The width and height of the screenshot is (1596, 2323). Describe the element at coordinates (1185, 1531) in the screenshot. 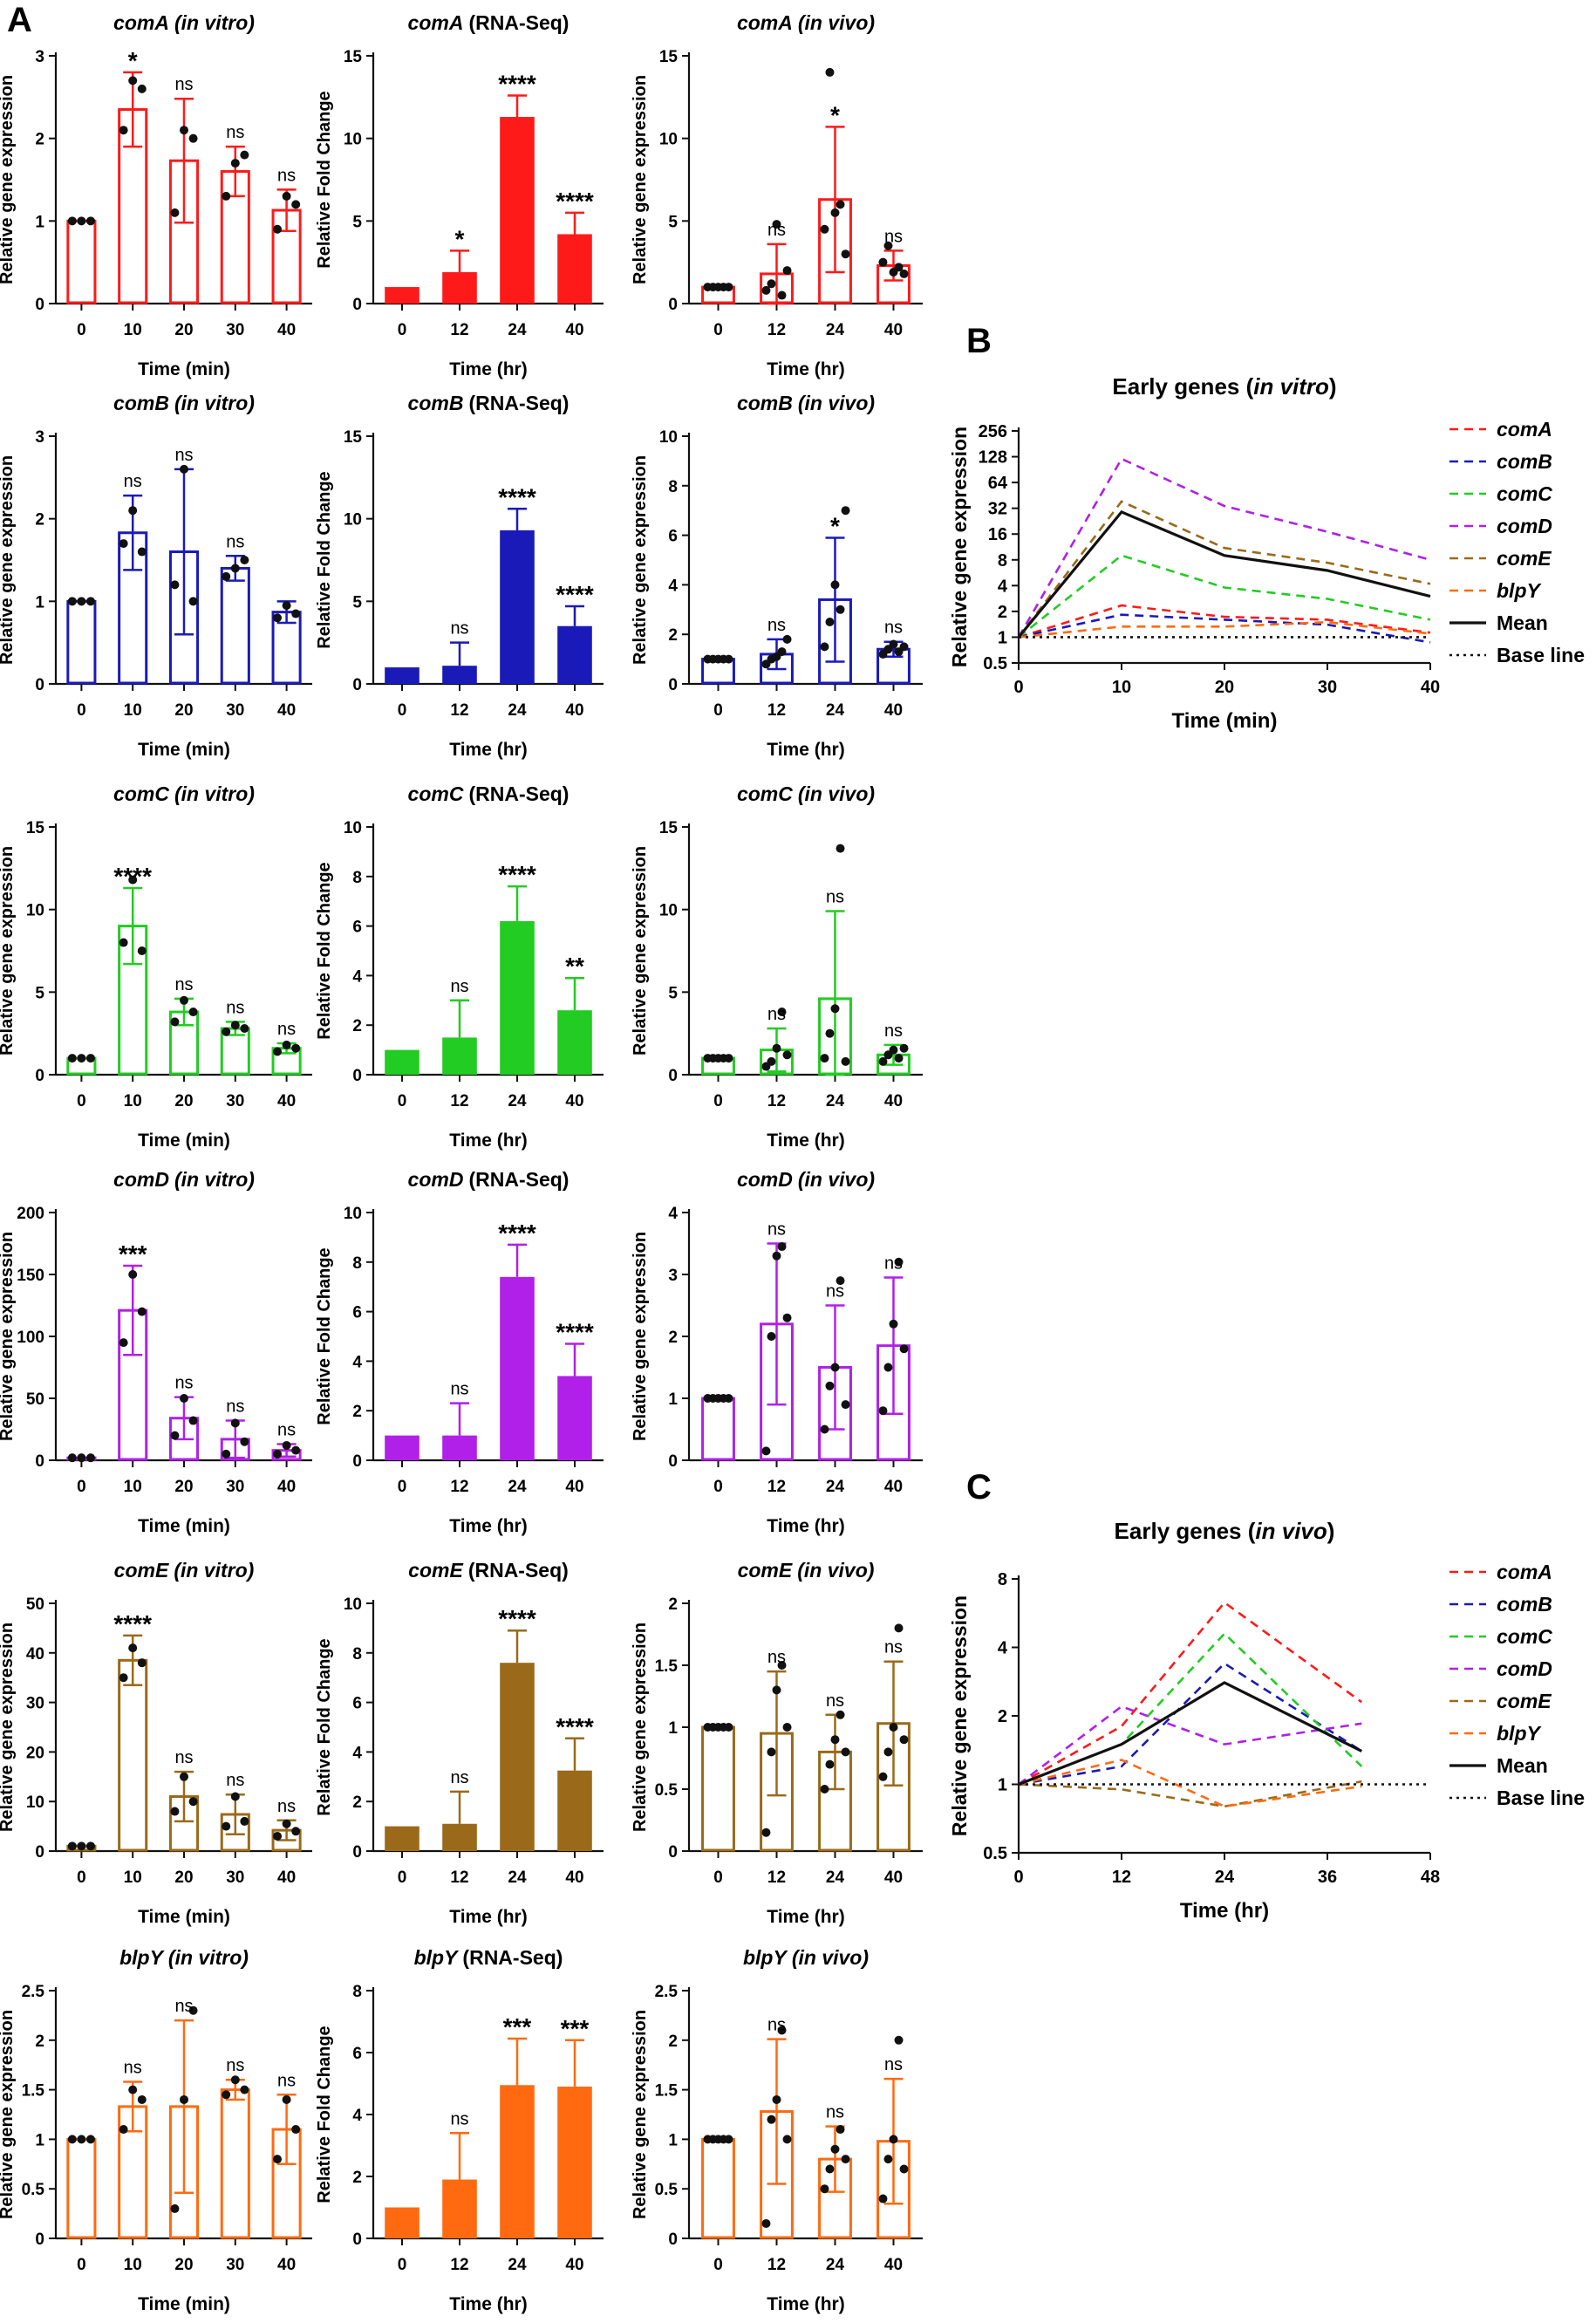

I see `chart-title-main: Early genes (` at that location.